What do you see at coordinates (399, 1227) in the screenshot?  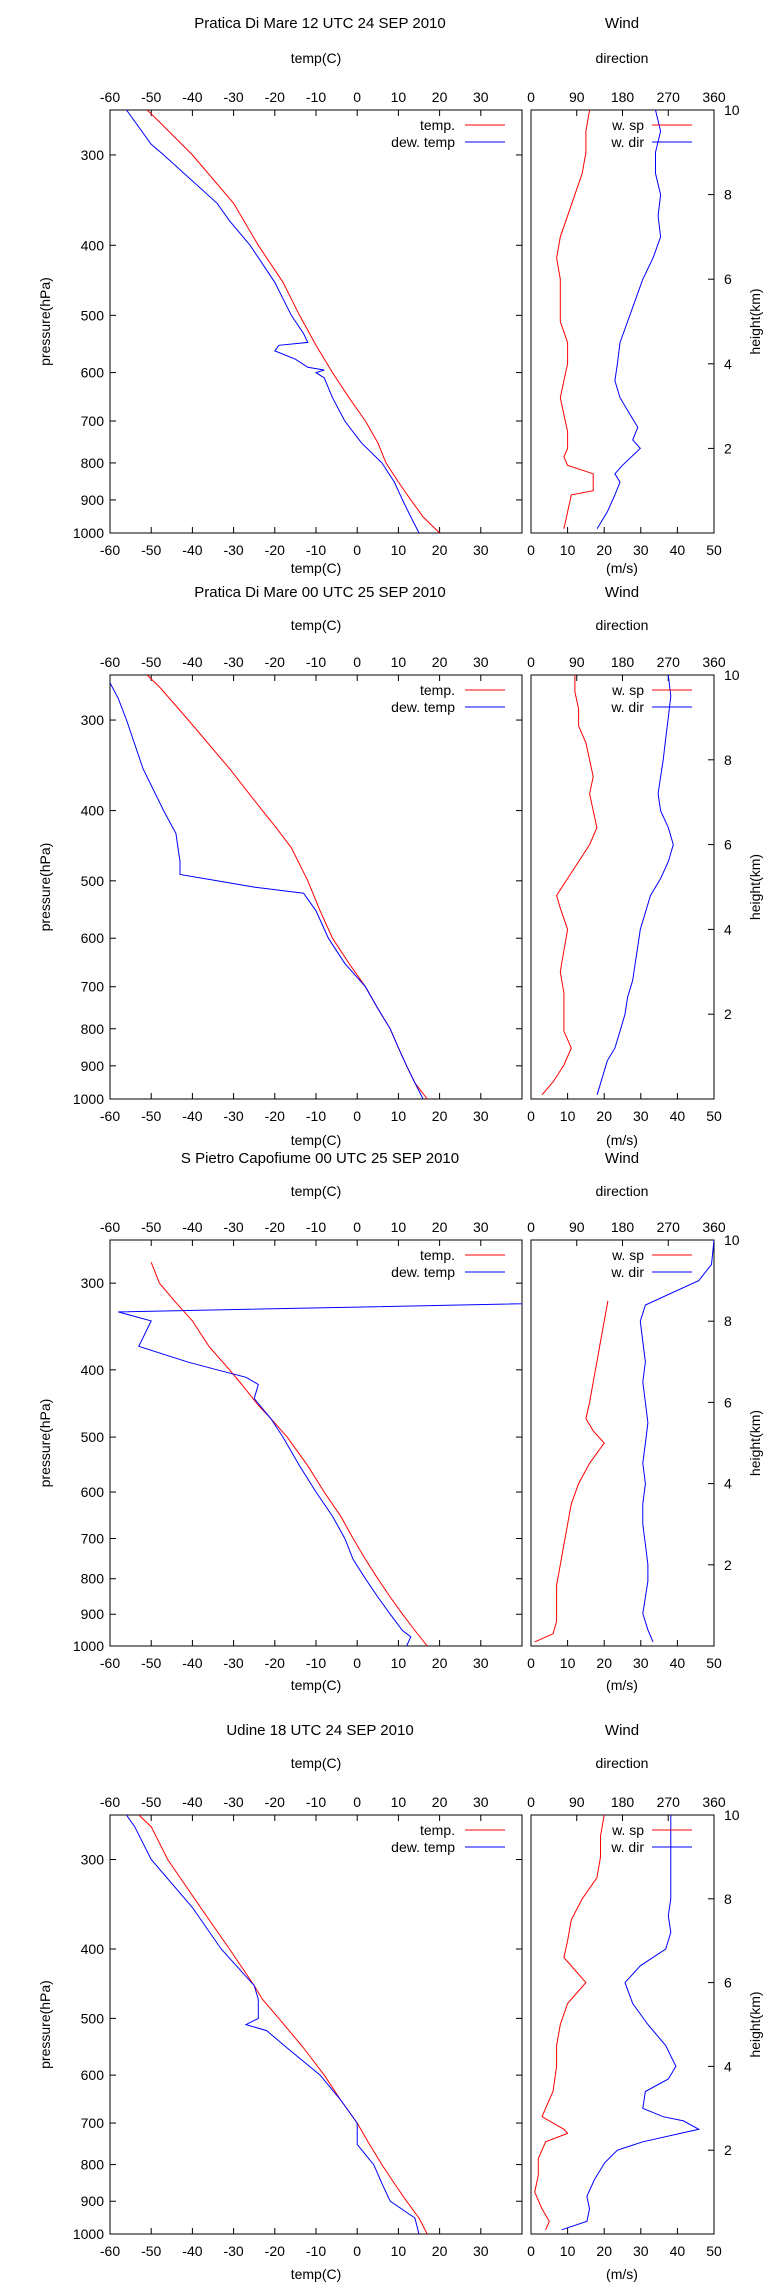 I see `temp-tick-label-top: 10` at bounding box center [399, 1227].